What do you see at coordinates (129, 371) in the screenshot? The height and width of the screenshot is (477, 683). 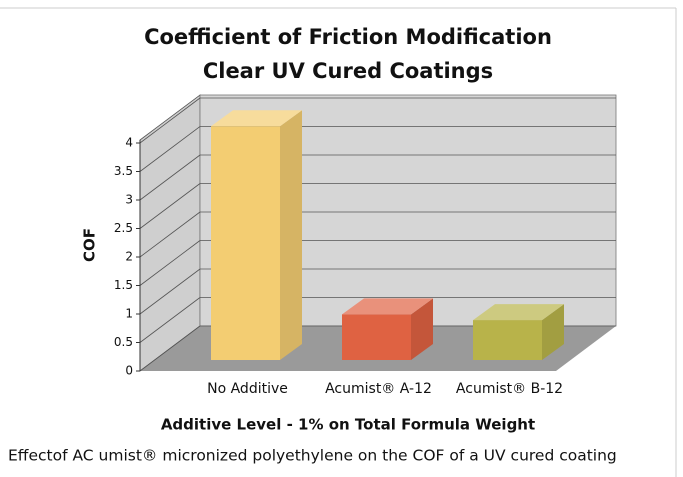 I see `y-tick-label: 0` at bounding box center [129, 371].